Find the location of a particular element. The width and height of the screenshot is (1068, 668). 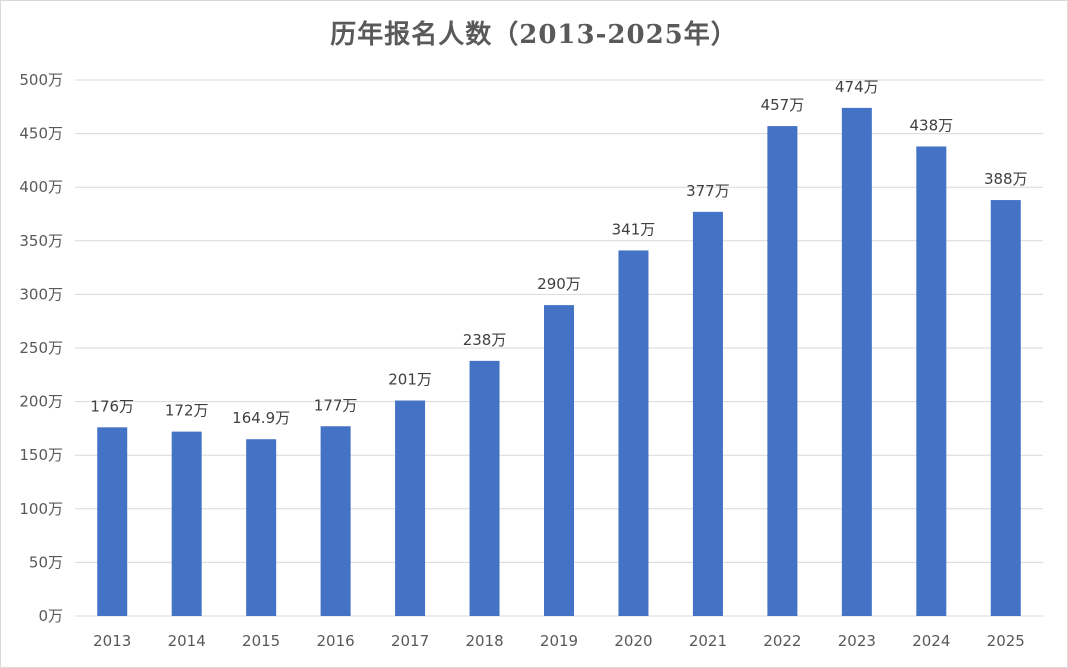

x-tick-label: 2023 is located at coordinates (857, 641).